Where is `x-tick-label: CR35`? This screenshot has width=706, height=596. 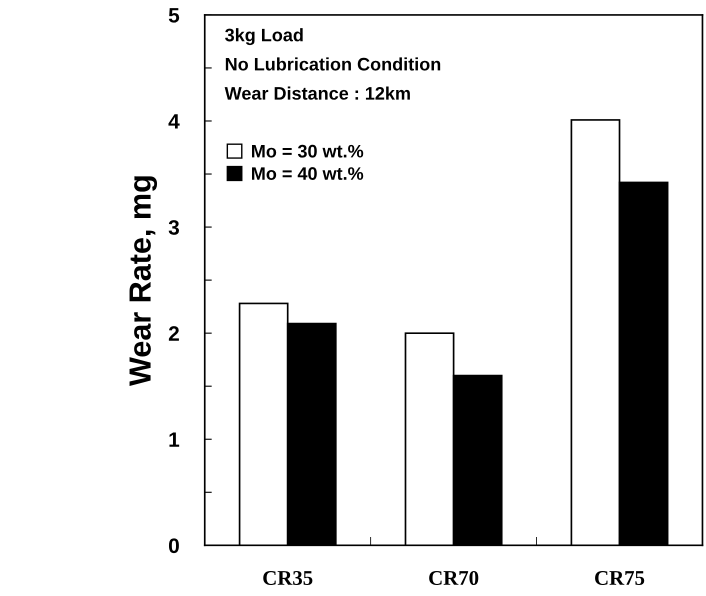 x-tick-label: CR35 is located at coordinates (287, 578).